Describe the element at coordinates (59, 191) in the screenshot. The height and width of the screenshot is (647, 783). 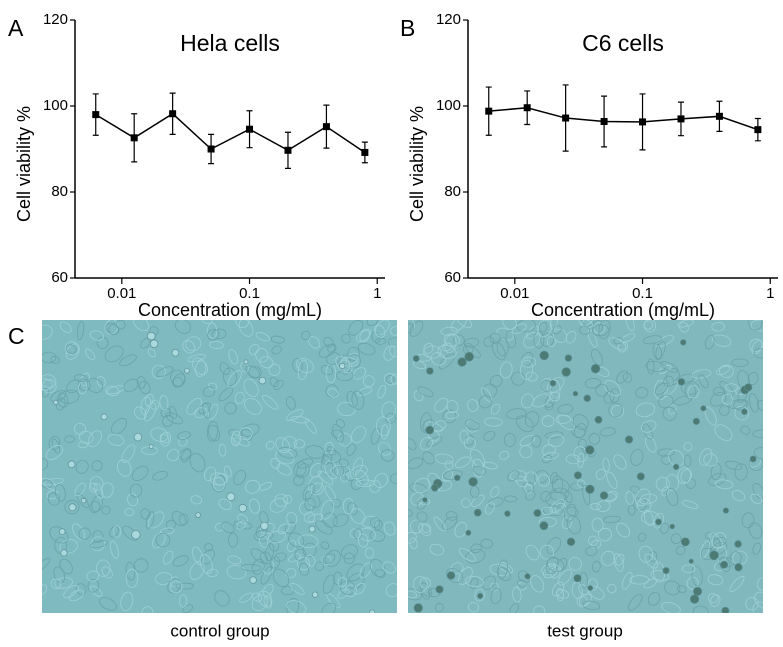
I see `y-tick-label: 80` at that location.